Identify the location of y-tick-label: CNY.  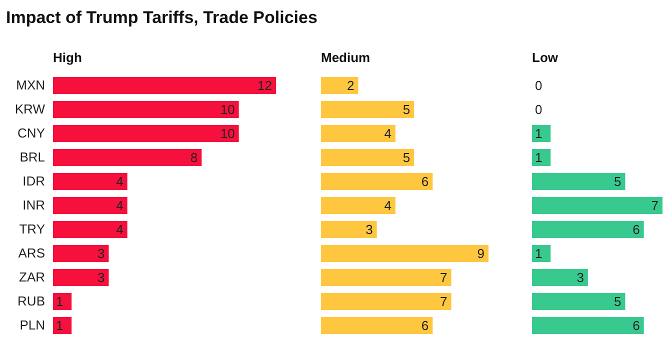
(32, 133).